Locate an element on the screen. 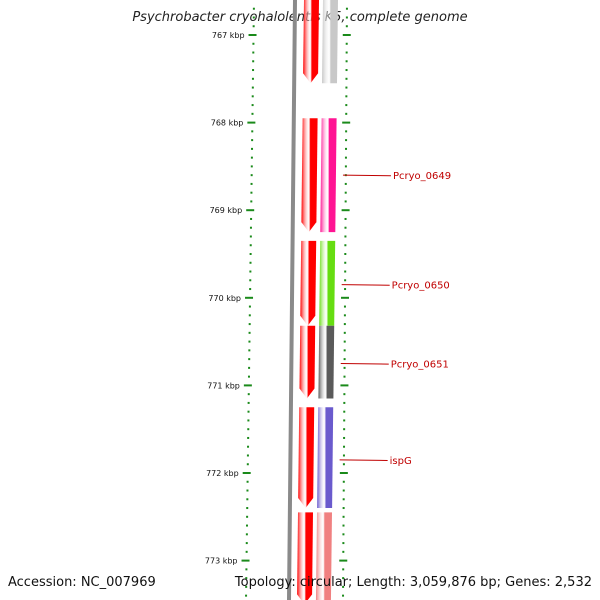  scale-label: 767 kbp is located at coordinates (228, 35).